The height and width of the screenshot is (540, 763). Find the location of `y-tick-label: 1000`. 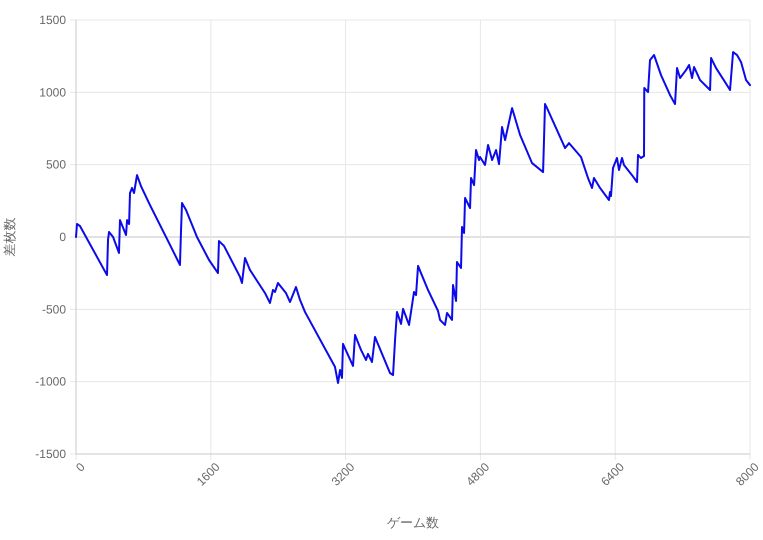

y-tick-label: 1000 is located at coordinates (52, 92).